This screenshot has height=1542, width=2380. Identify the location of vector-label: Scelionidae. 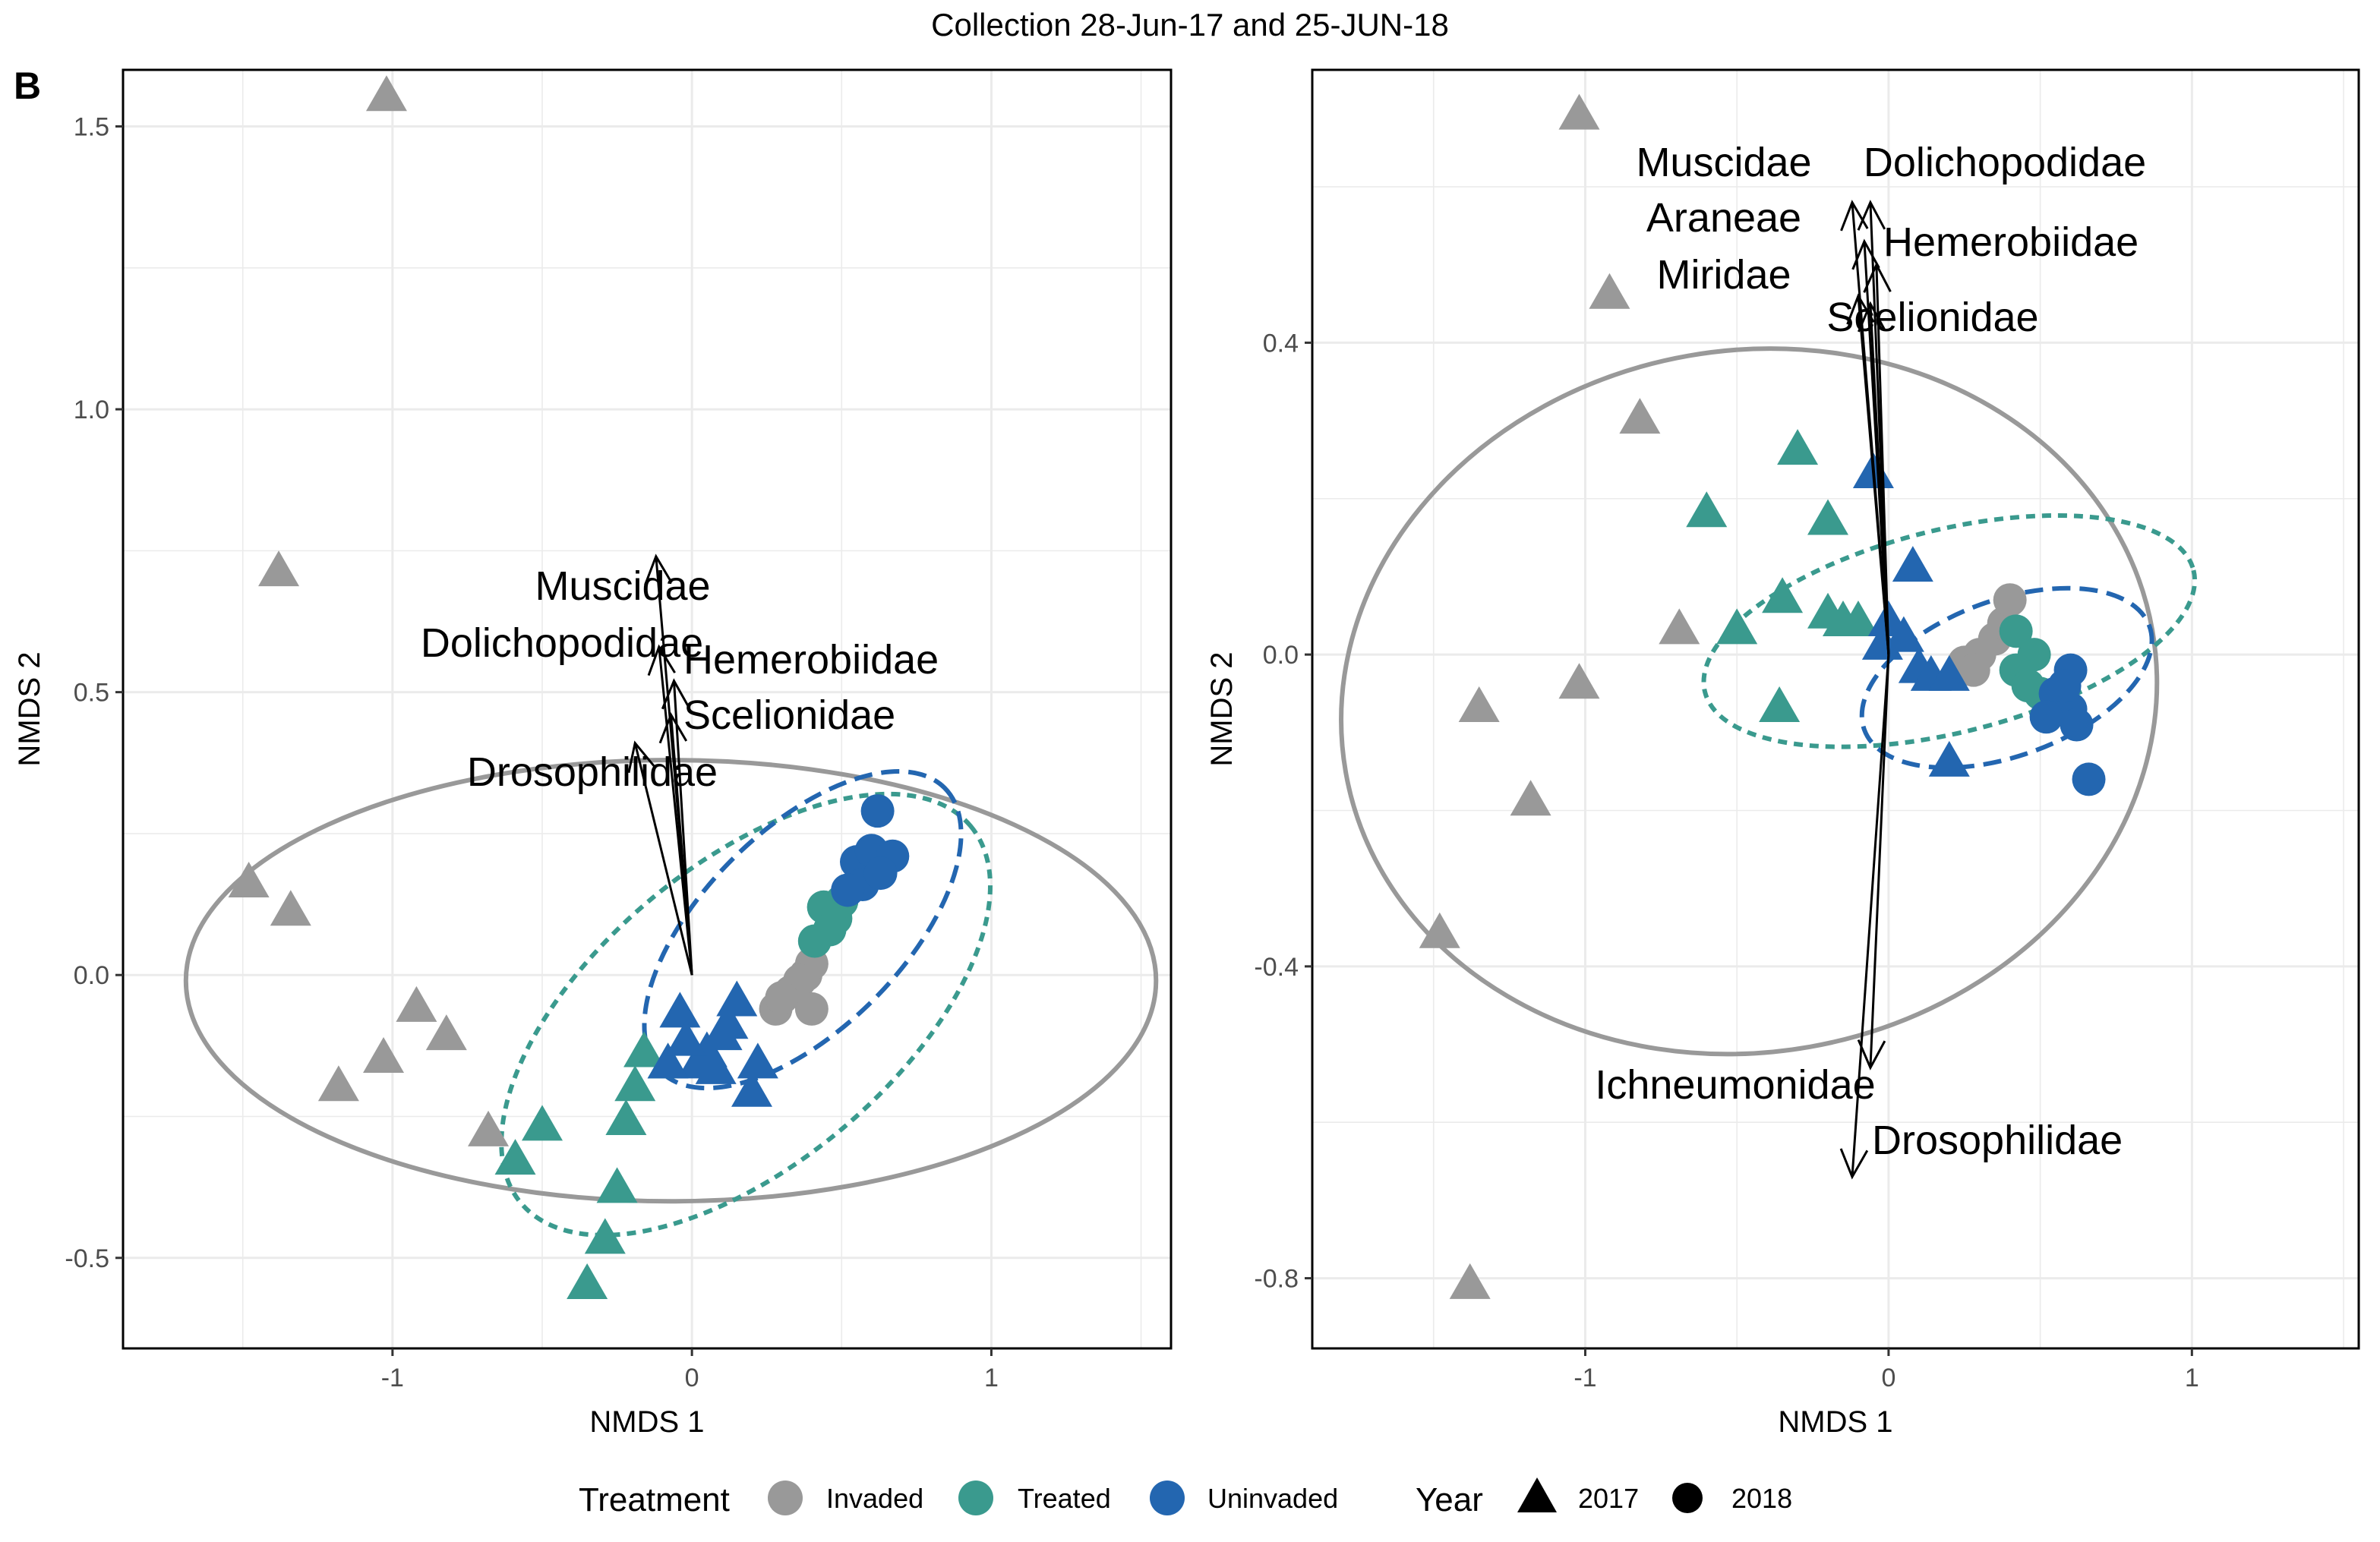
(789, 715).